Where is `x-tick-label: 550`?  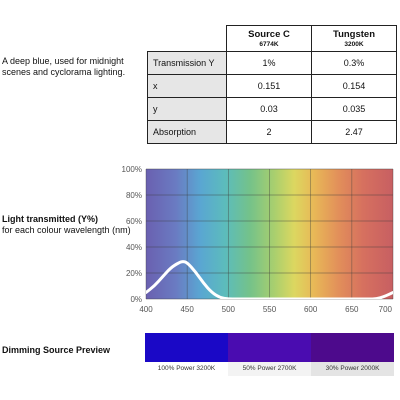
x-tick-label: 550 is located at coordinates (270, 309).